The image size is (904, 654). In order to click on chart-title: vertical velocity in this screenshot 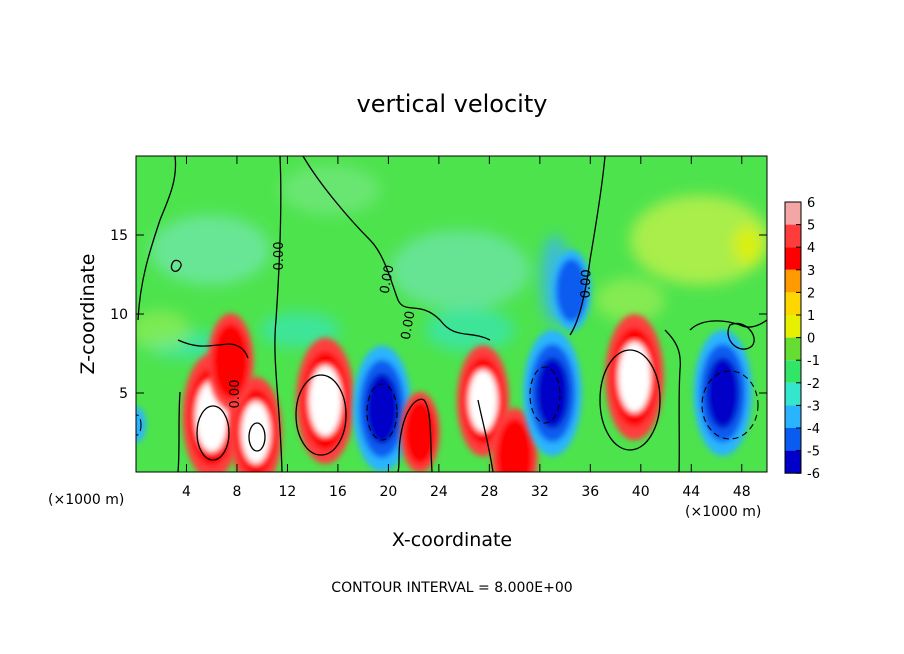, I will do `click(452, 104)`.